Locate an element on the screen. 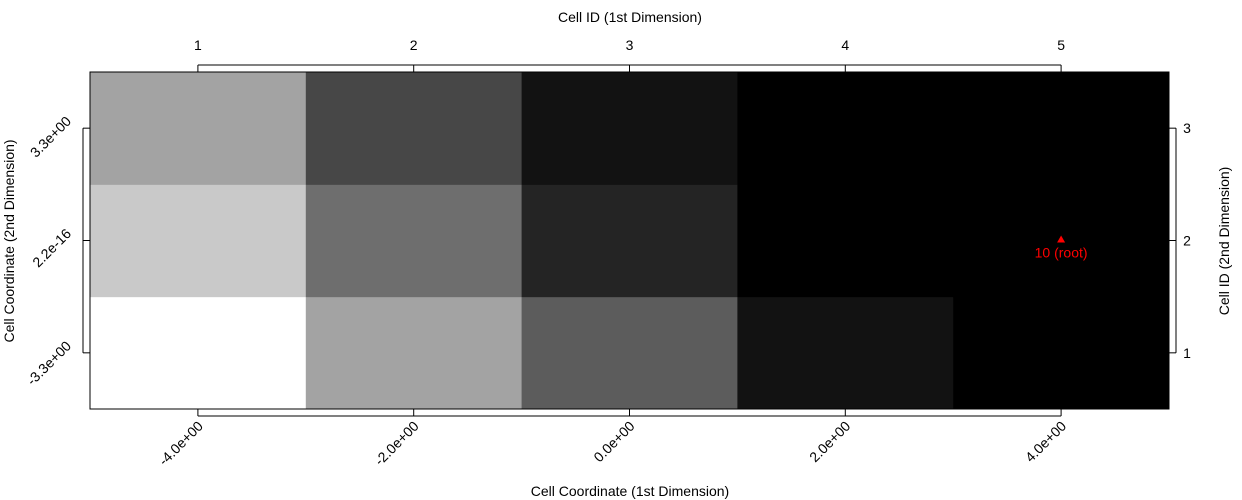  y-tick-label: -3.3e+00 is located at coordinates (48, 362).